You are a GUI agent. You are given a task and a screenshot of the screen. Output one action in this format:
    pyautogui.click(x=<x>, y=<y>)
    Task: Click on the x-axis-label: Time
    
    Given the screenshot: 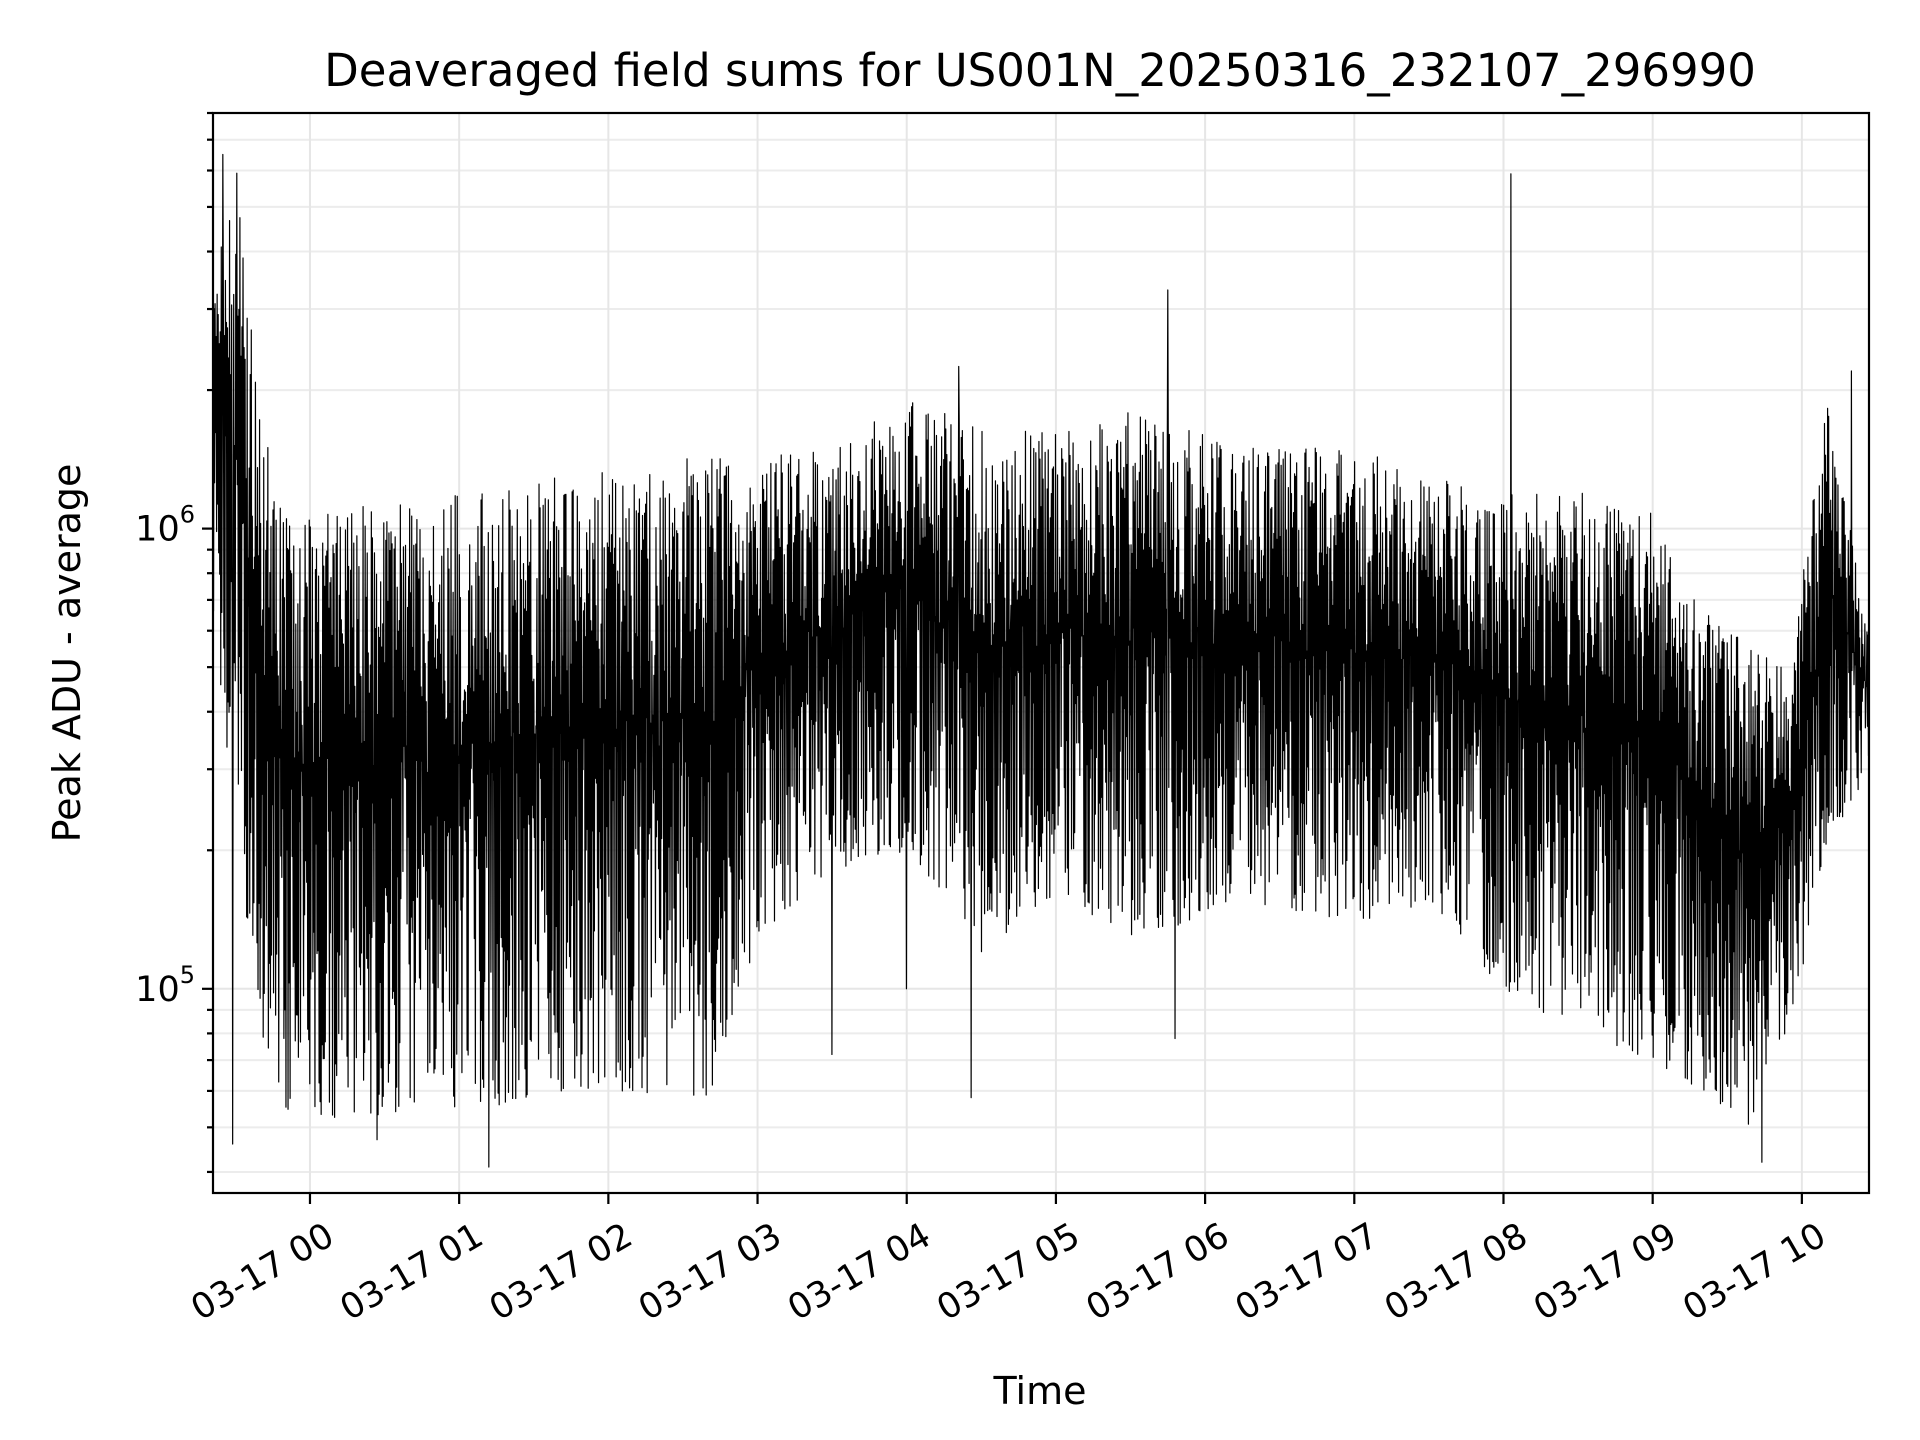 What is the action you would take?
    pyautogui.click(x=1040, y=1391)
    